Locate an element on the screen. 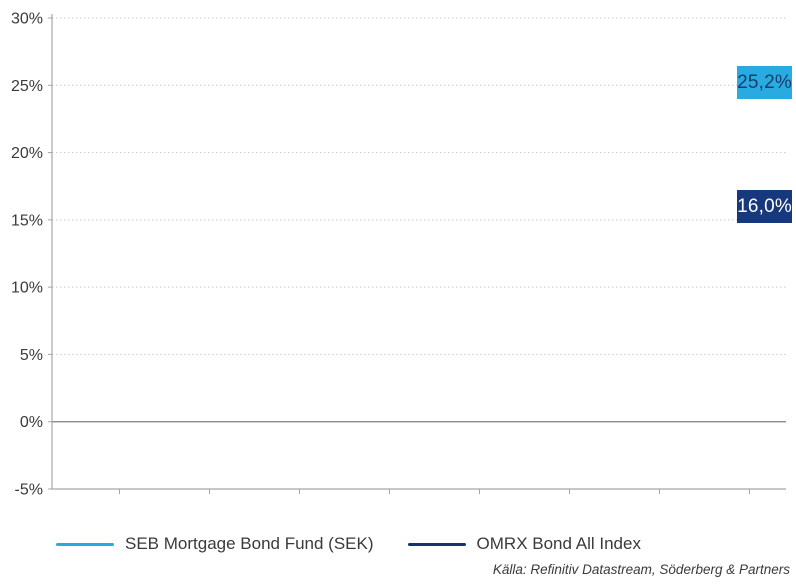 This screenshot has width=796, height=585. omrx-end-value-label: 16,0% is located at coordinates (764, 206).